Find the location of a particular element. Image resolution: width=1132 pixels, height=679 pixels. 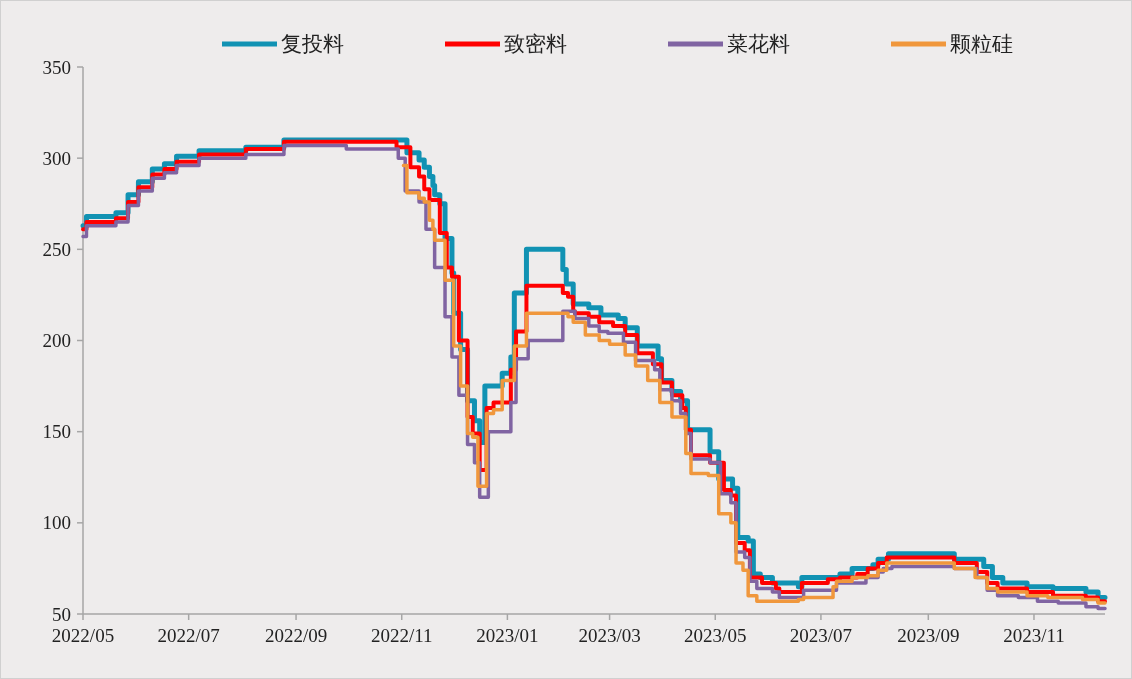

x-tick-label: 2022/09 is located at coordinates (296, 635).